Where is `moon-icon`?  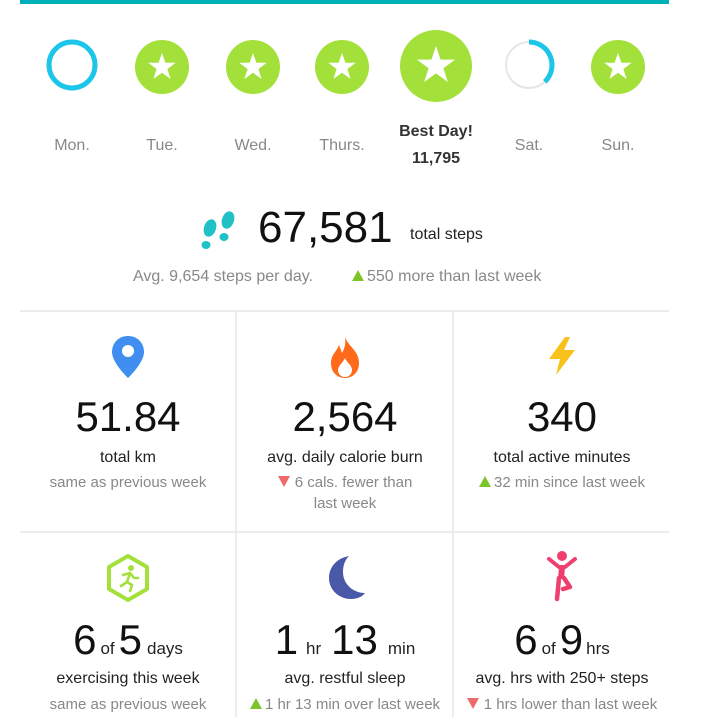
moon-icon is located at coordinates (347, 577).